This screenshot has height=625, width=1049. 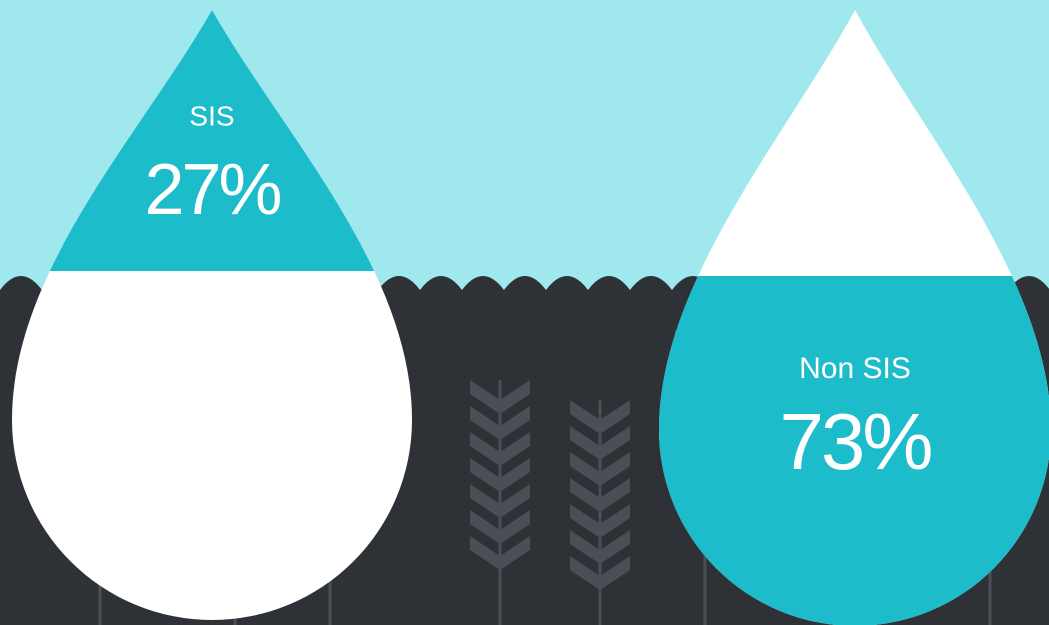 I want to click on category-label: SIS, so click(x=211, y=115).